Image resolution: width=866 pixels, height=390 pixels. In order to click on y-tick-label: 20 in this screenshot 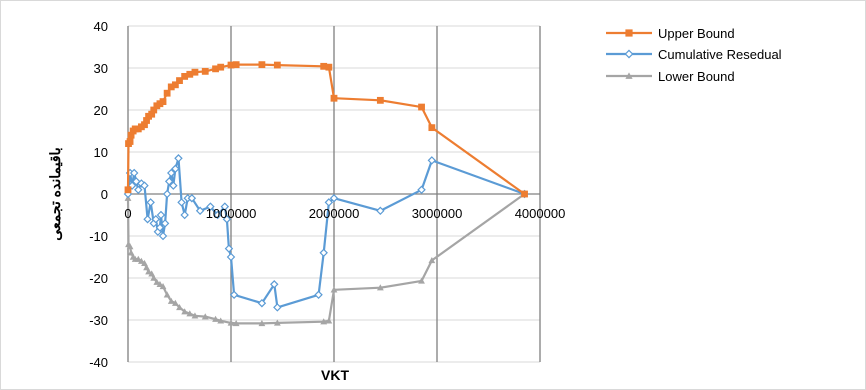, I will do `click(101, 110)`.